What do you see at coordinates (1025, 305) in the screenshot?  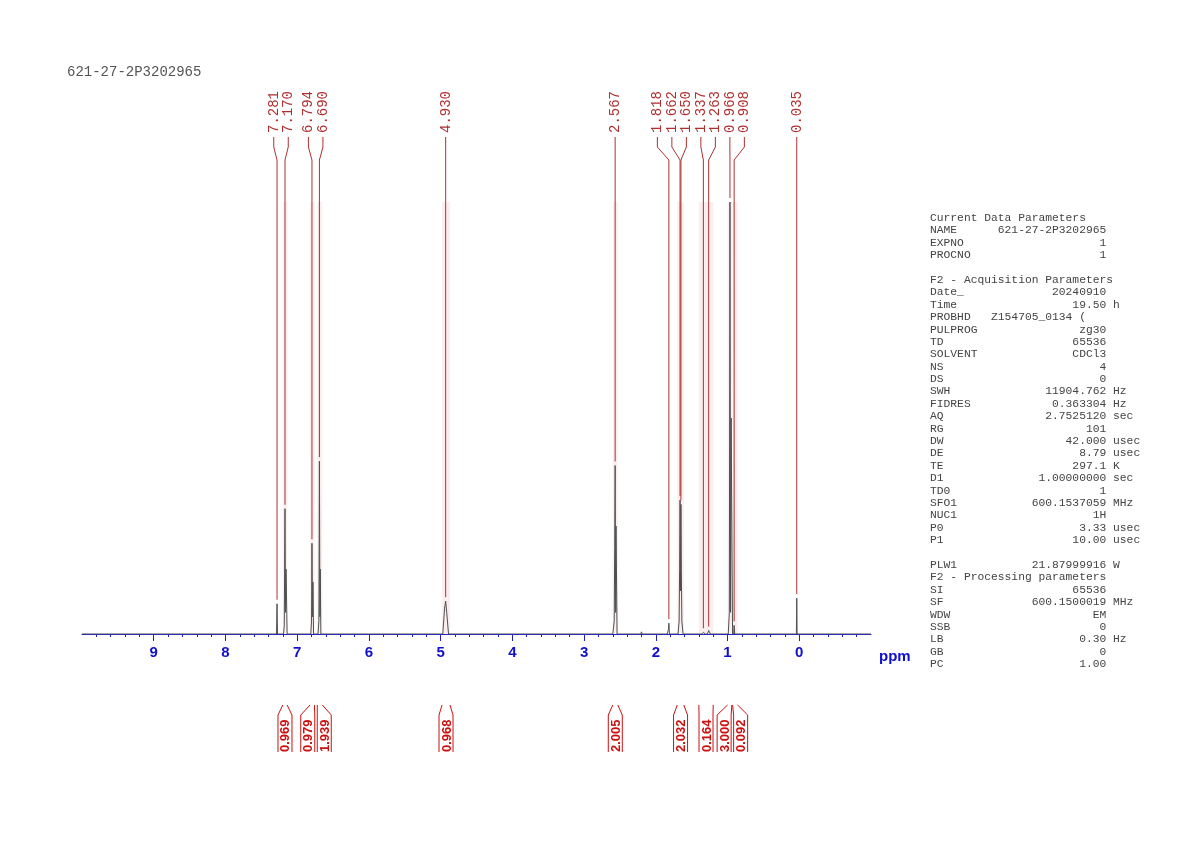 I see `text: Time 19.50 h` at bounding box center [1025, 305].